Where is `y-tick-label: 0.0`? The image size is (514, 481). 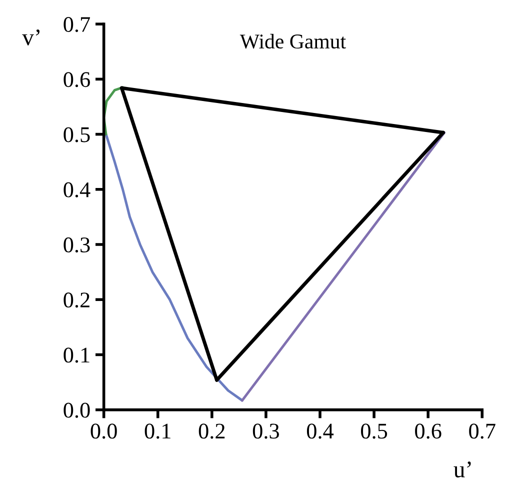
y-tick-label: 0.0 is located at coordinates (77, 410).